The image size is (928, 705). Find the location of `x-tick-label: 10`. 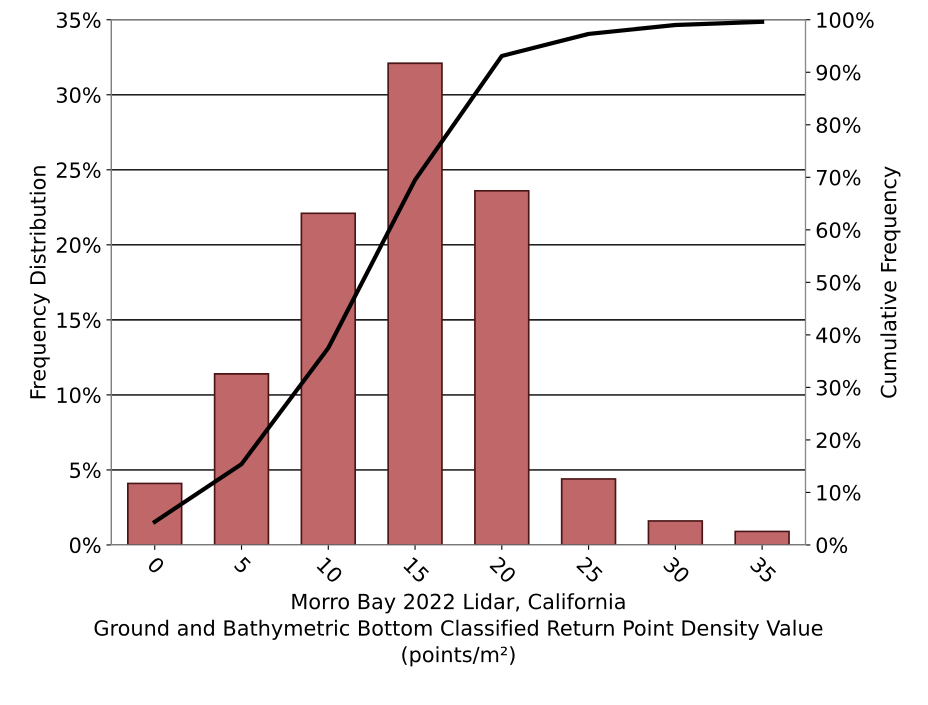

x-tick-label: 10 is located at coordinates (330, 570).